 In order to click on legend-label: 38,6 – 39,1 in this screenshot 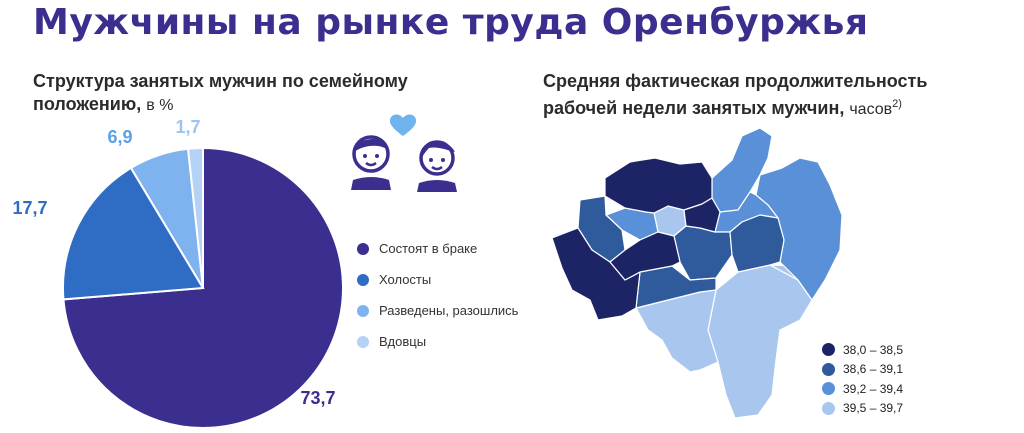, I will do `click(873, 369)`.